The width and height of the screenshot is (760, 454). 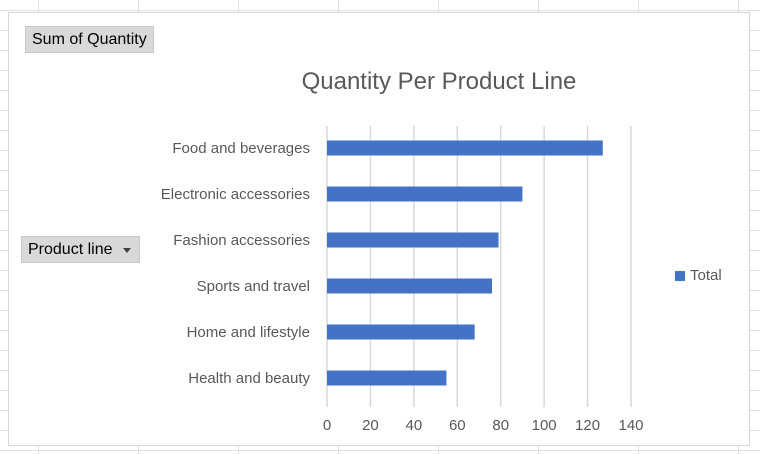 What do you see at coordinates (457, 425) in the screenshot?
I see `x-tick-label: 60` at bounding box center [457, 425].